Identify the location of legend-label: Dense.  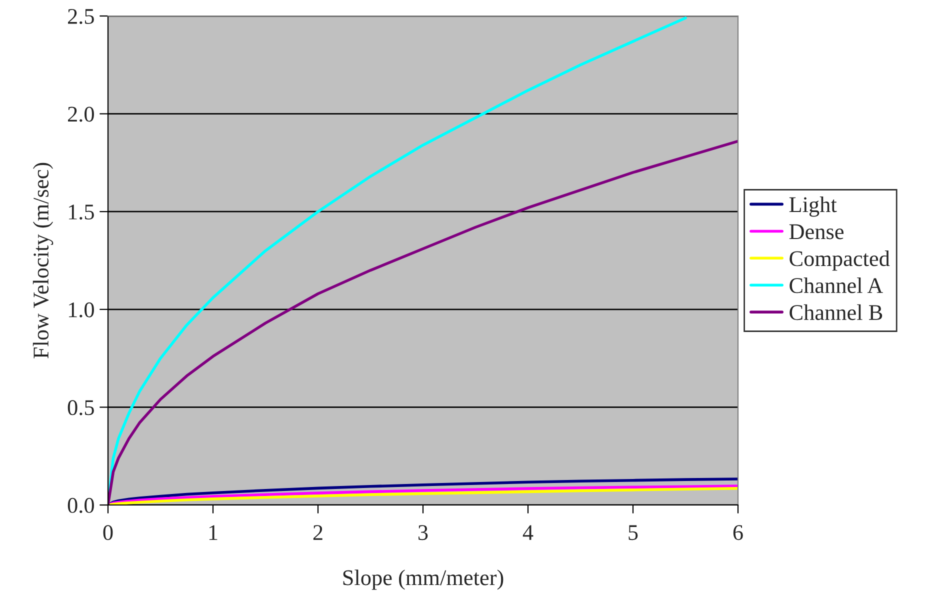
(816, 232).